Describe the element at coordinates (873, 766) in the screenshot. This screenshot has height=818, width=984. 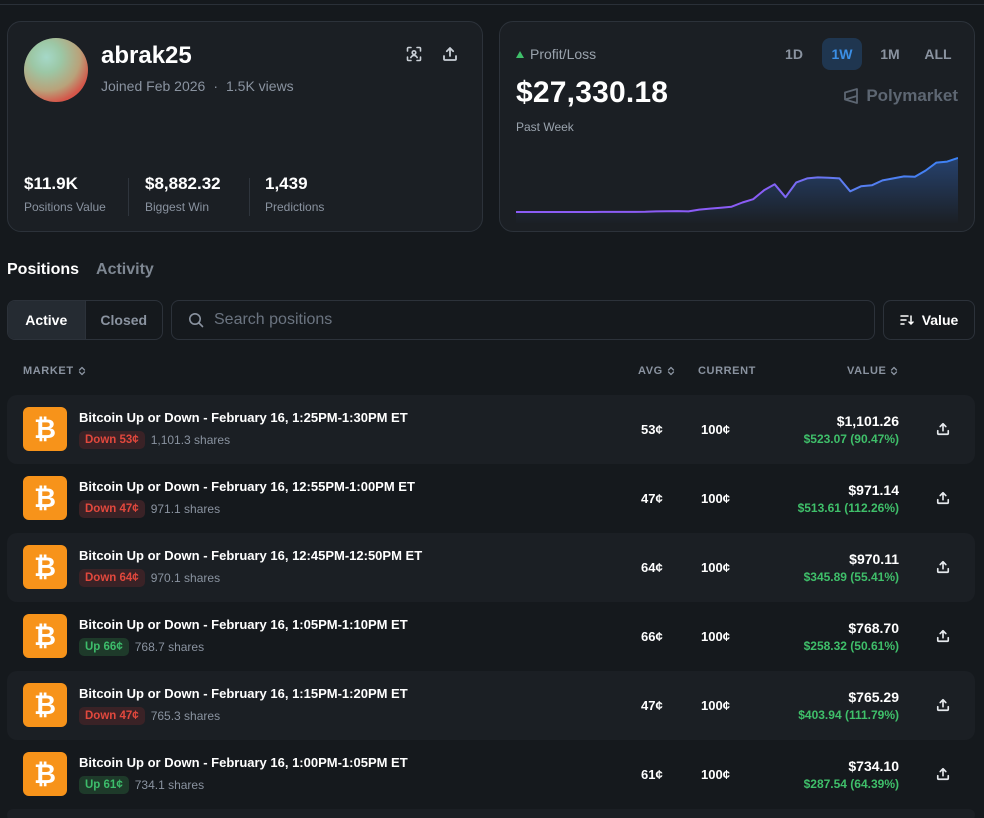
I see `position-value: $734.10` at that location.